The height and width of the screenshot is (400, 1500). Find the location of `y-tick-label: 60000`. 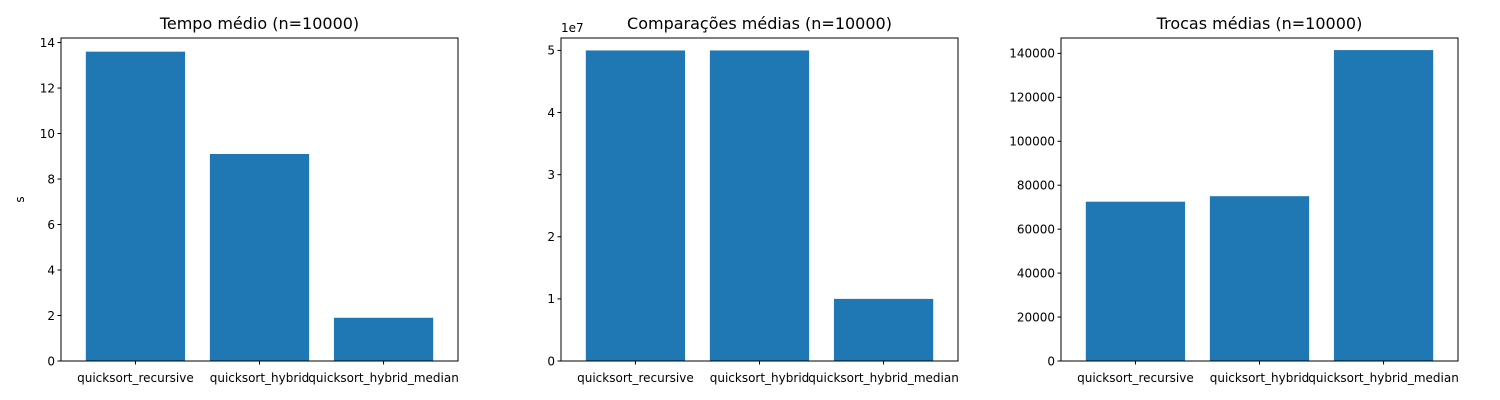

y-tick-label: 60000 is located at coordinates (1036, 229).